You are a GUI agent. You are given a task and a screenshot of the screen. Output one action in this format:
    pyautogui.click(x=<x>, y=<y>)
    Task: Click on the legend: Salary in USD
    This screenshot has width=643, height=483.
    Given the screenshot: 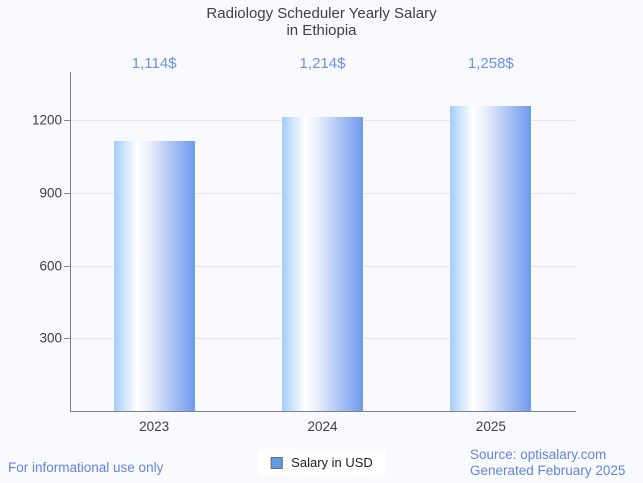 What is the action you would take?
    pyautogui.click(x=321, y=462)
    